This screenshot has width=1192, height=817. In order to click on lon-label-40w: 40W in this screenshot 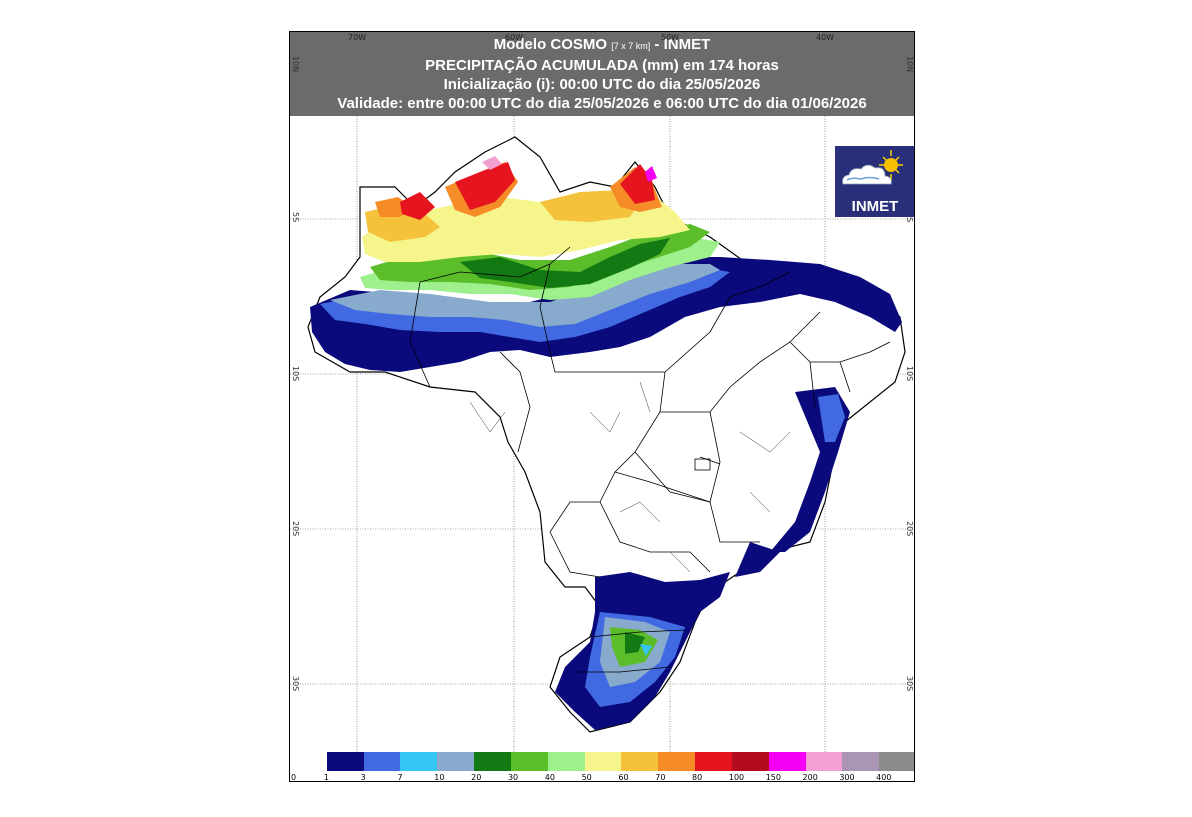, I will do `click(825, 37)`.